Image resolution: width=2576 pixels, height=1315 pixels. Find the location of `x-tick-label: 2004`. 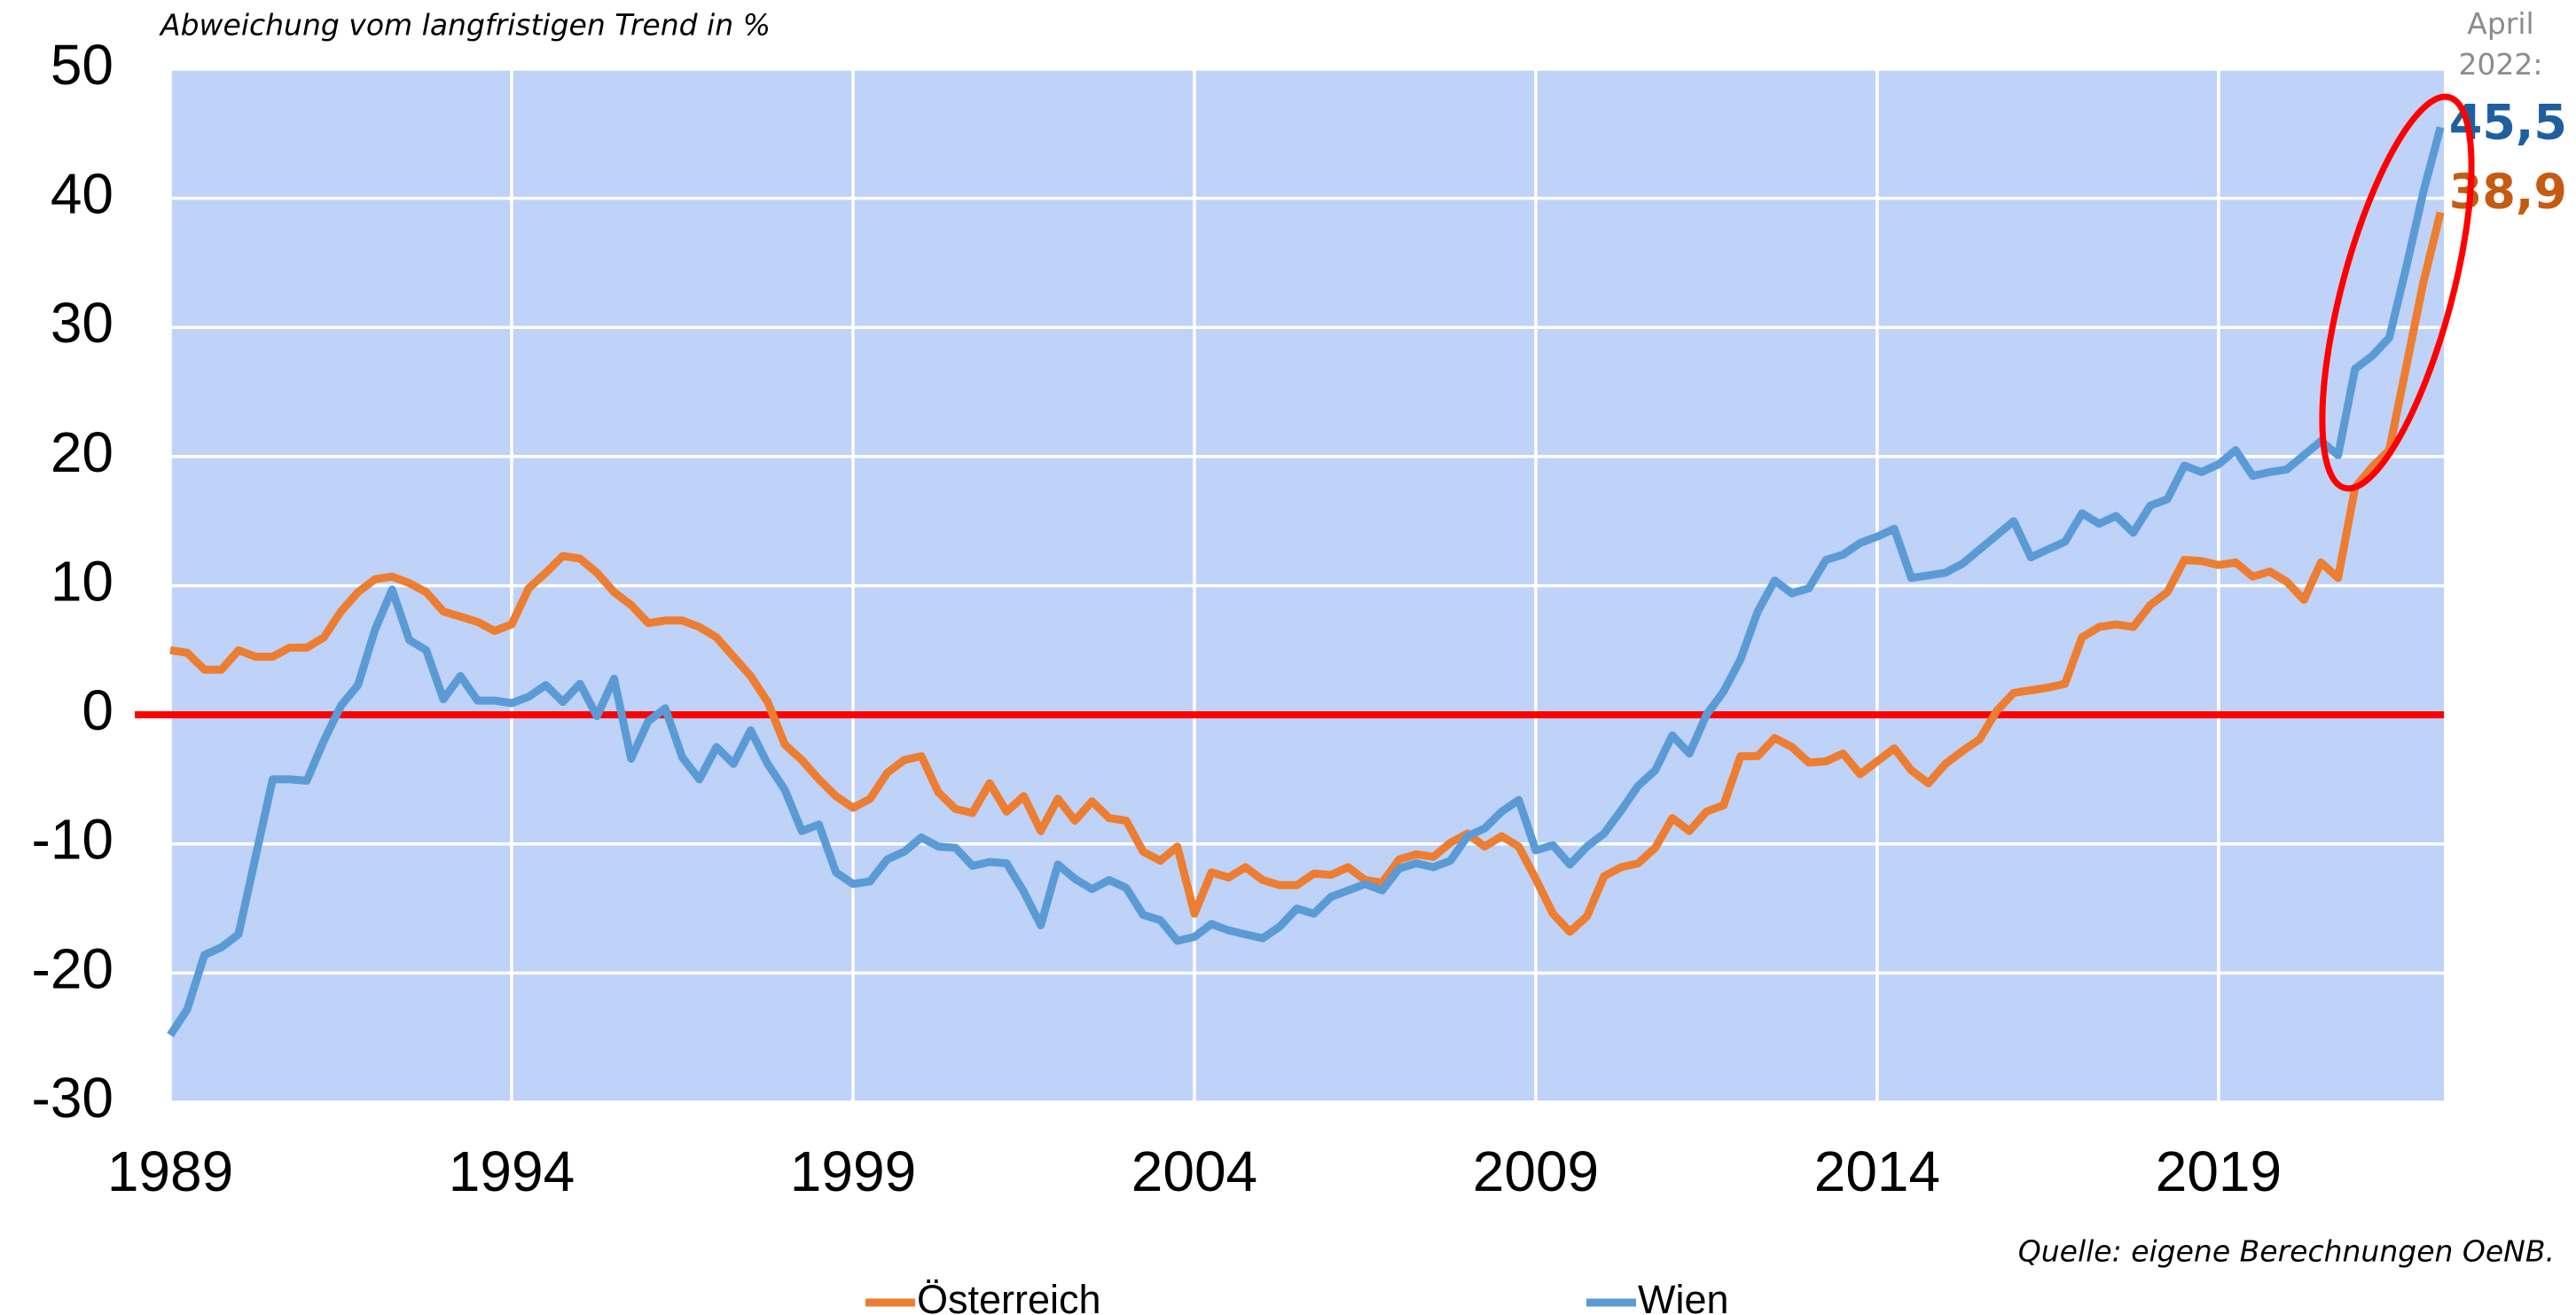

x-tick-label: 2004 is located at coordinates (1194, 1171).